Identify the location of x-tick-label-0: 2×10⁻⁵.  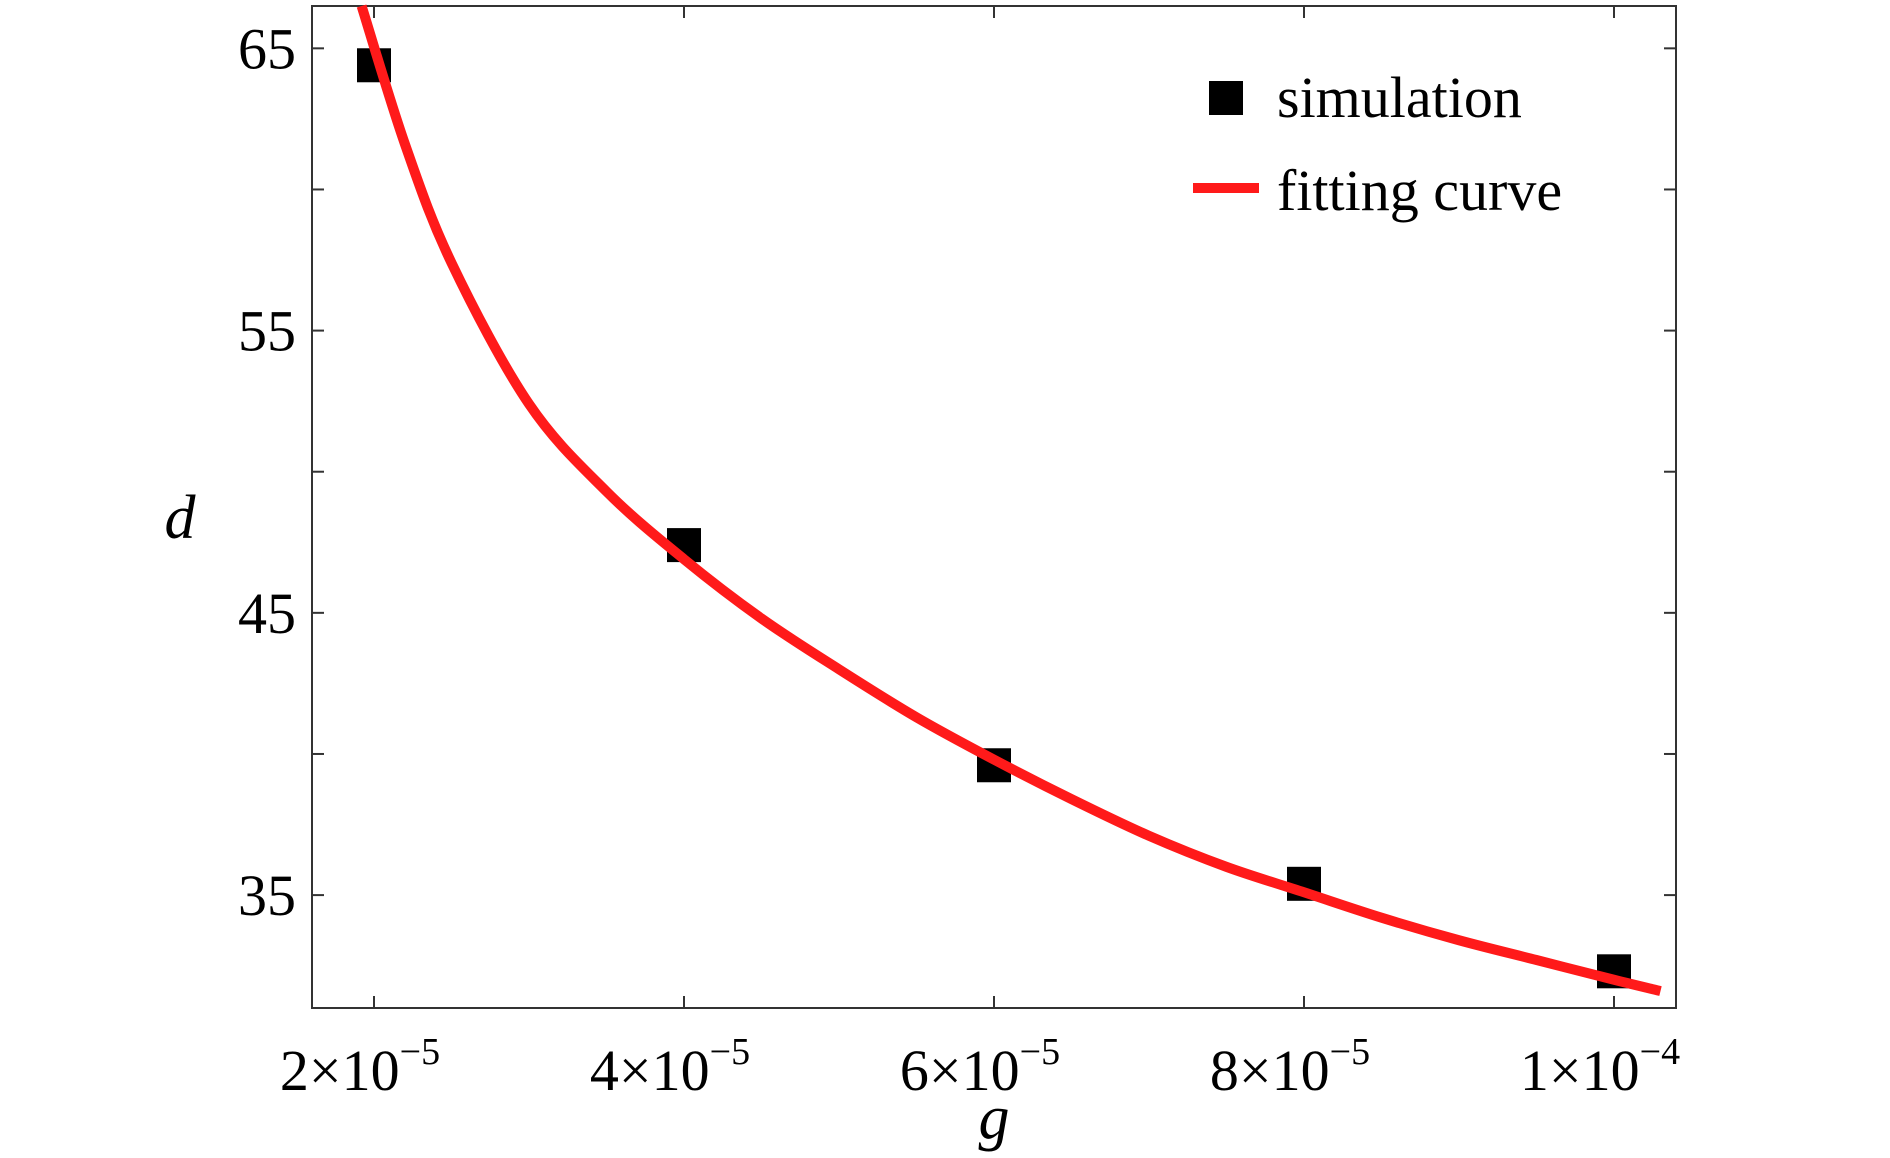
(360, 1067).